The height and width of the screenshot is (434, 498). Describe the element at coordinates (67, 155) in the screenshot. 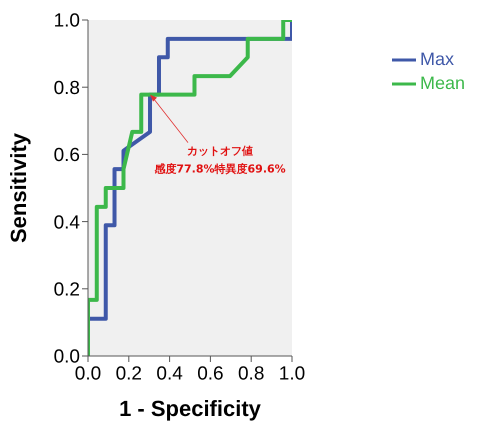

I see `y-tick-label: 0.6` at that location.